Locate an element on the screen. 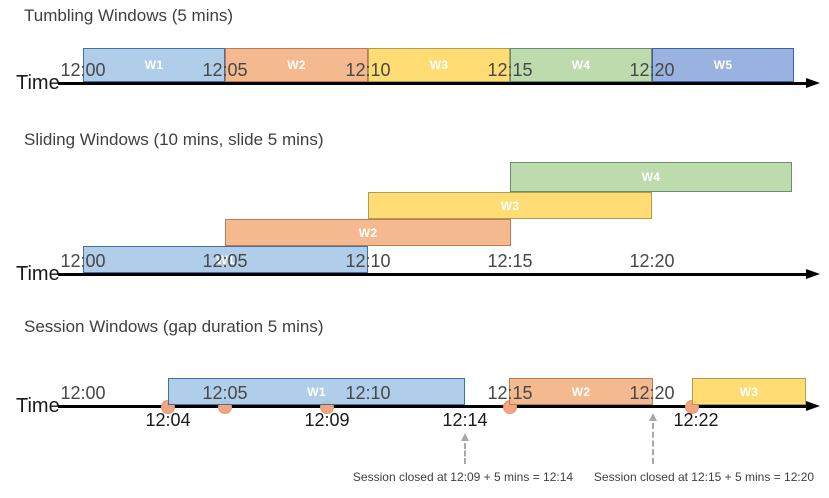  event-time-label: 12:22 is located at coordinates (696, 420).